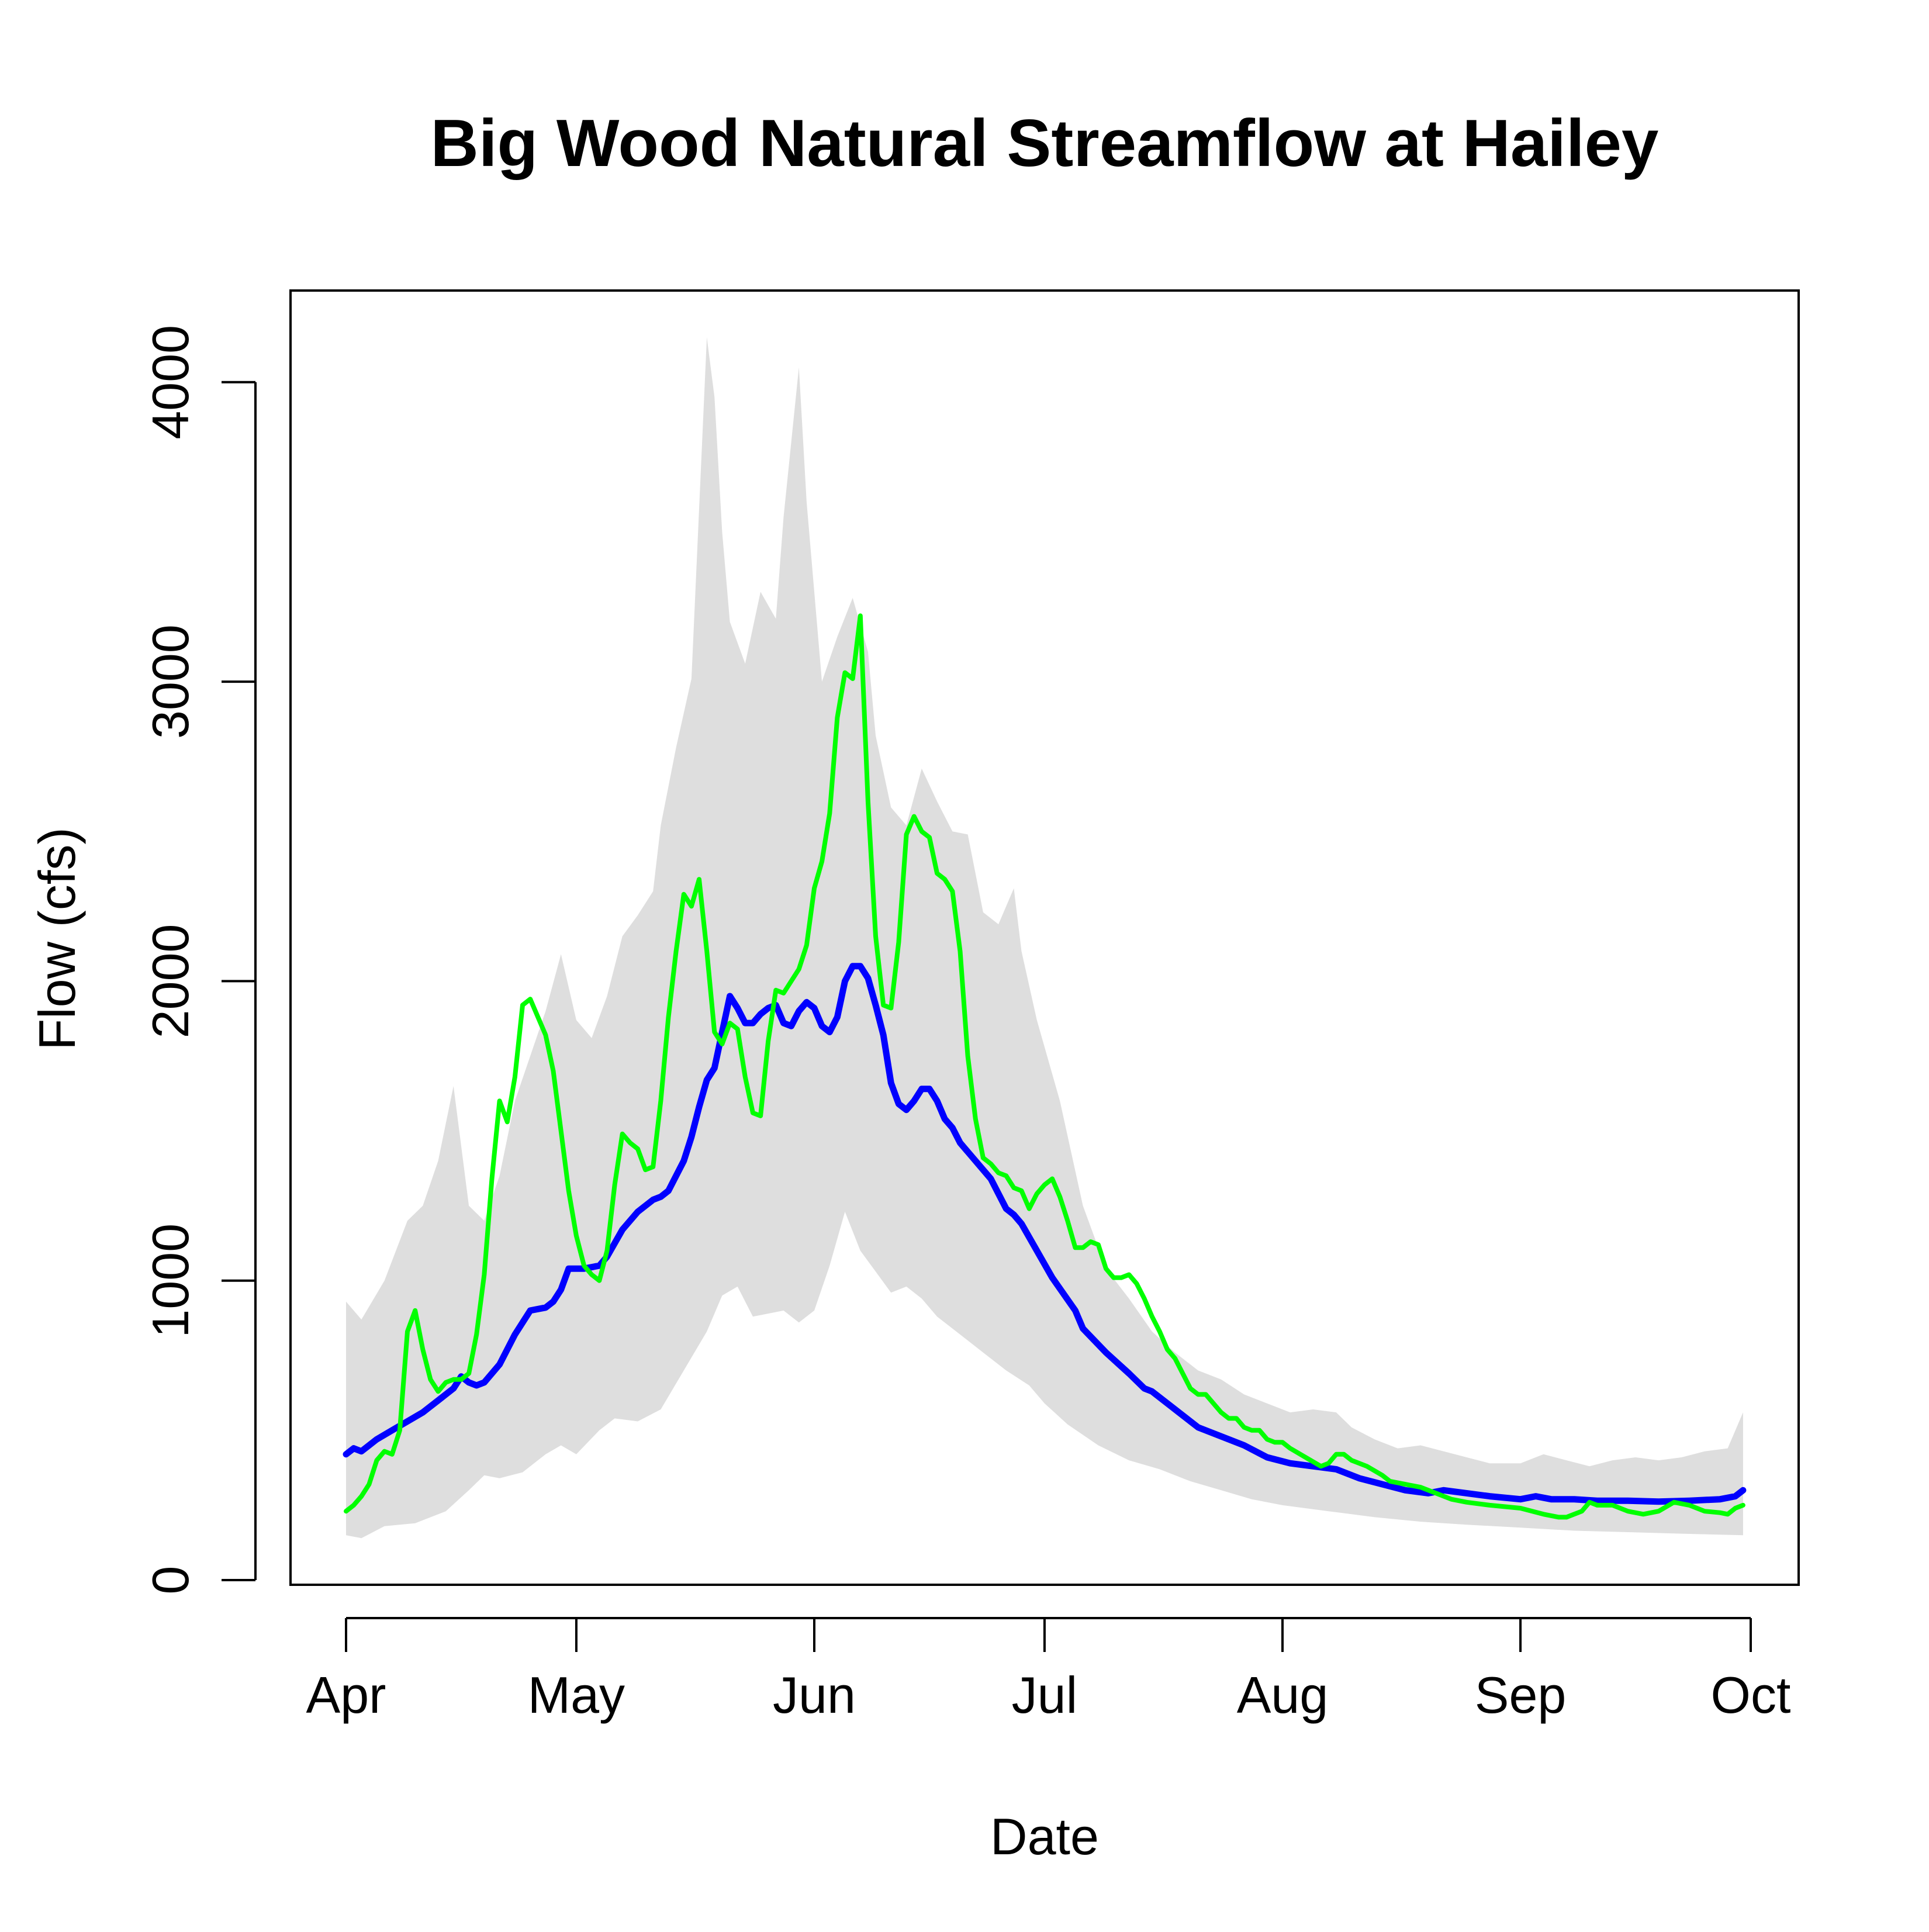 The width and height of the screenshot is (1929, 1932). I want to click on x-tick-label: Jul, so click(1045, 1695).